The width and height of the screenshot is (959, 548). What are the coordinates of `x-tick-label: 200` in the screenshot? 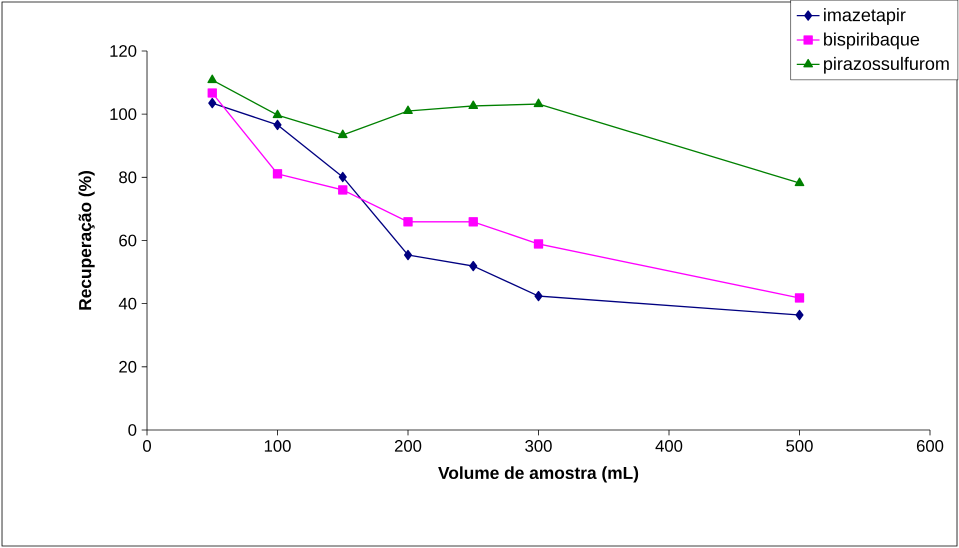 It's located at (408, 446).